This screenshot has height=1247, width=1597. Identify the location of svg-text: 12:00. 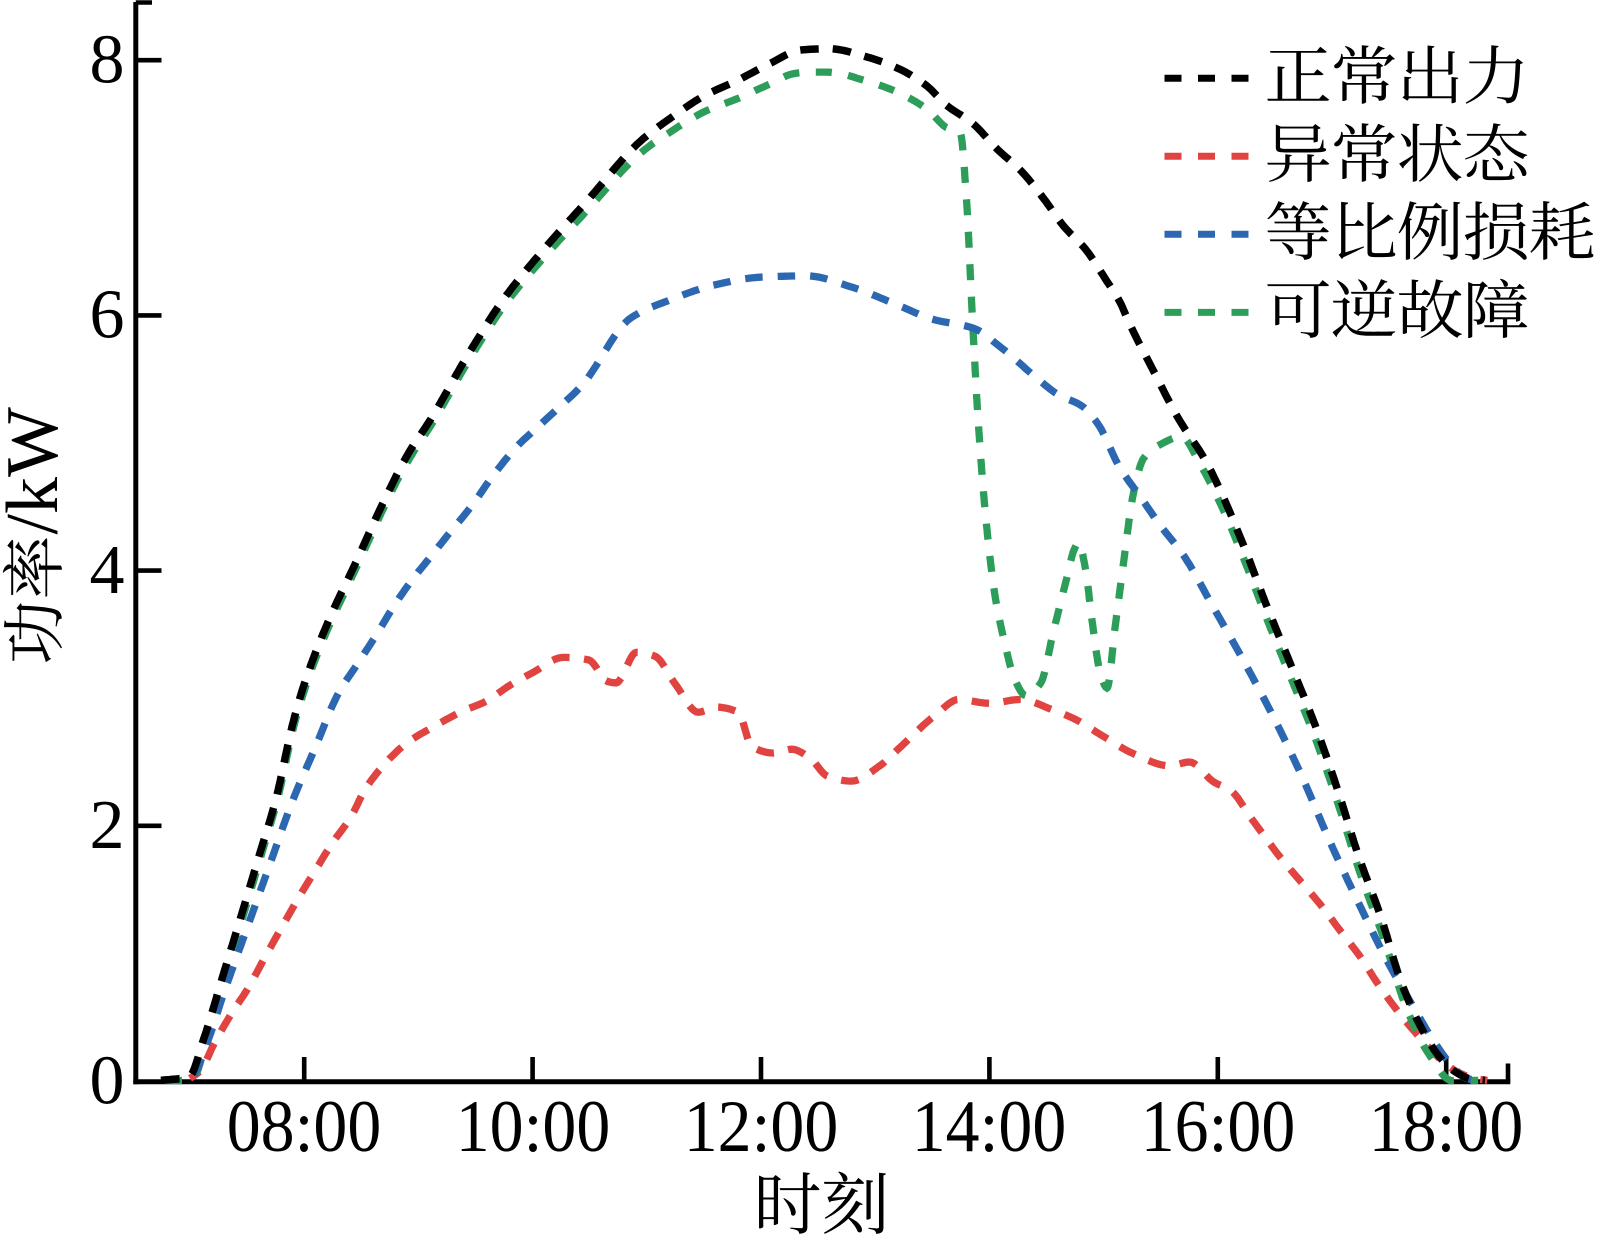
(761, 1127).